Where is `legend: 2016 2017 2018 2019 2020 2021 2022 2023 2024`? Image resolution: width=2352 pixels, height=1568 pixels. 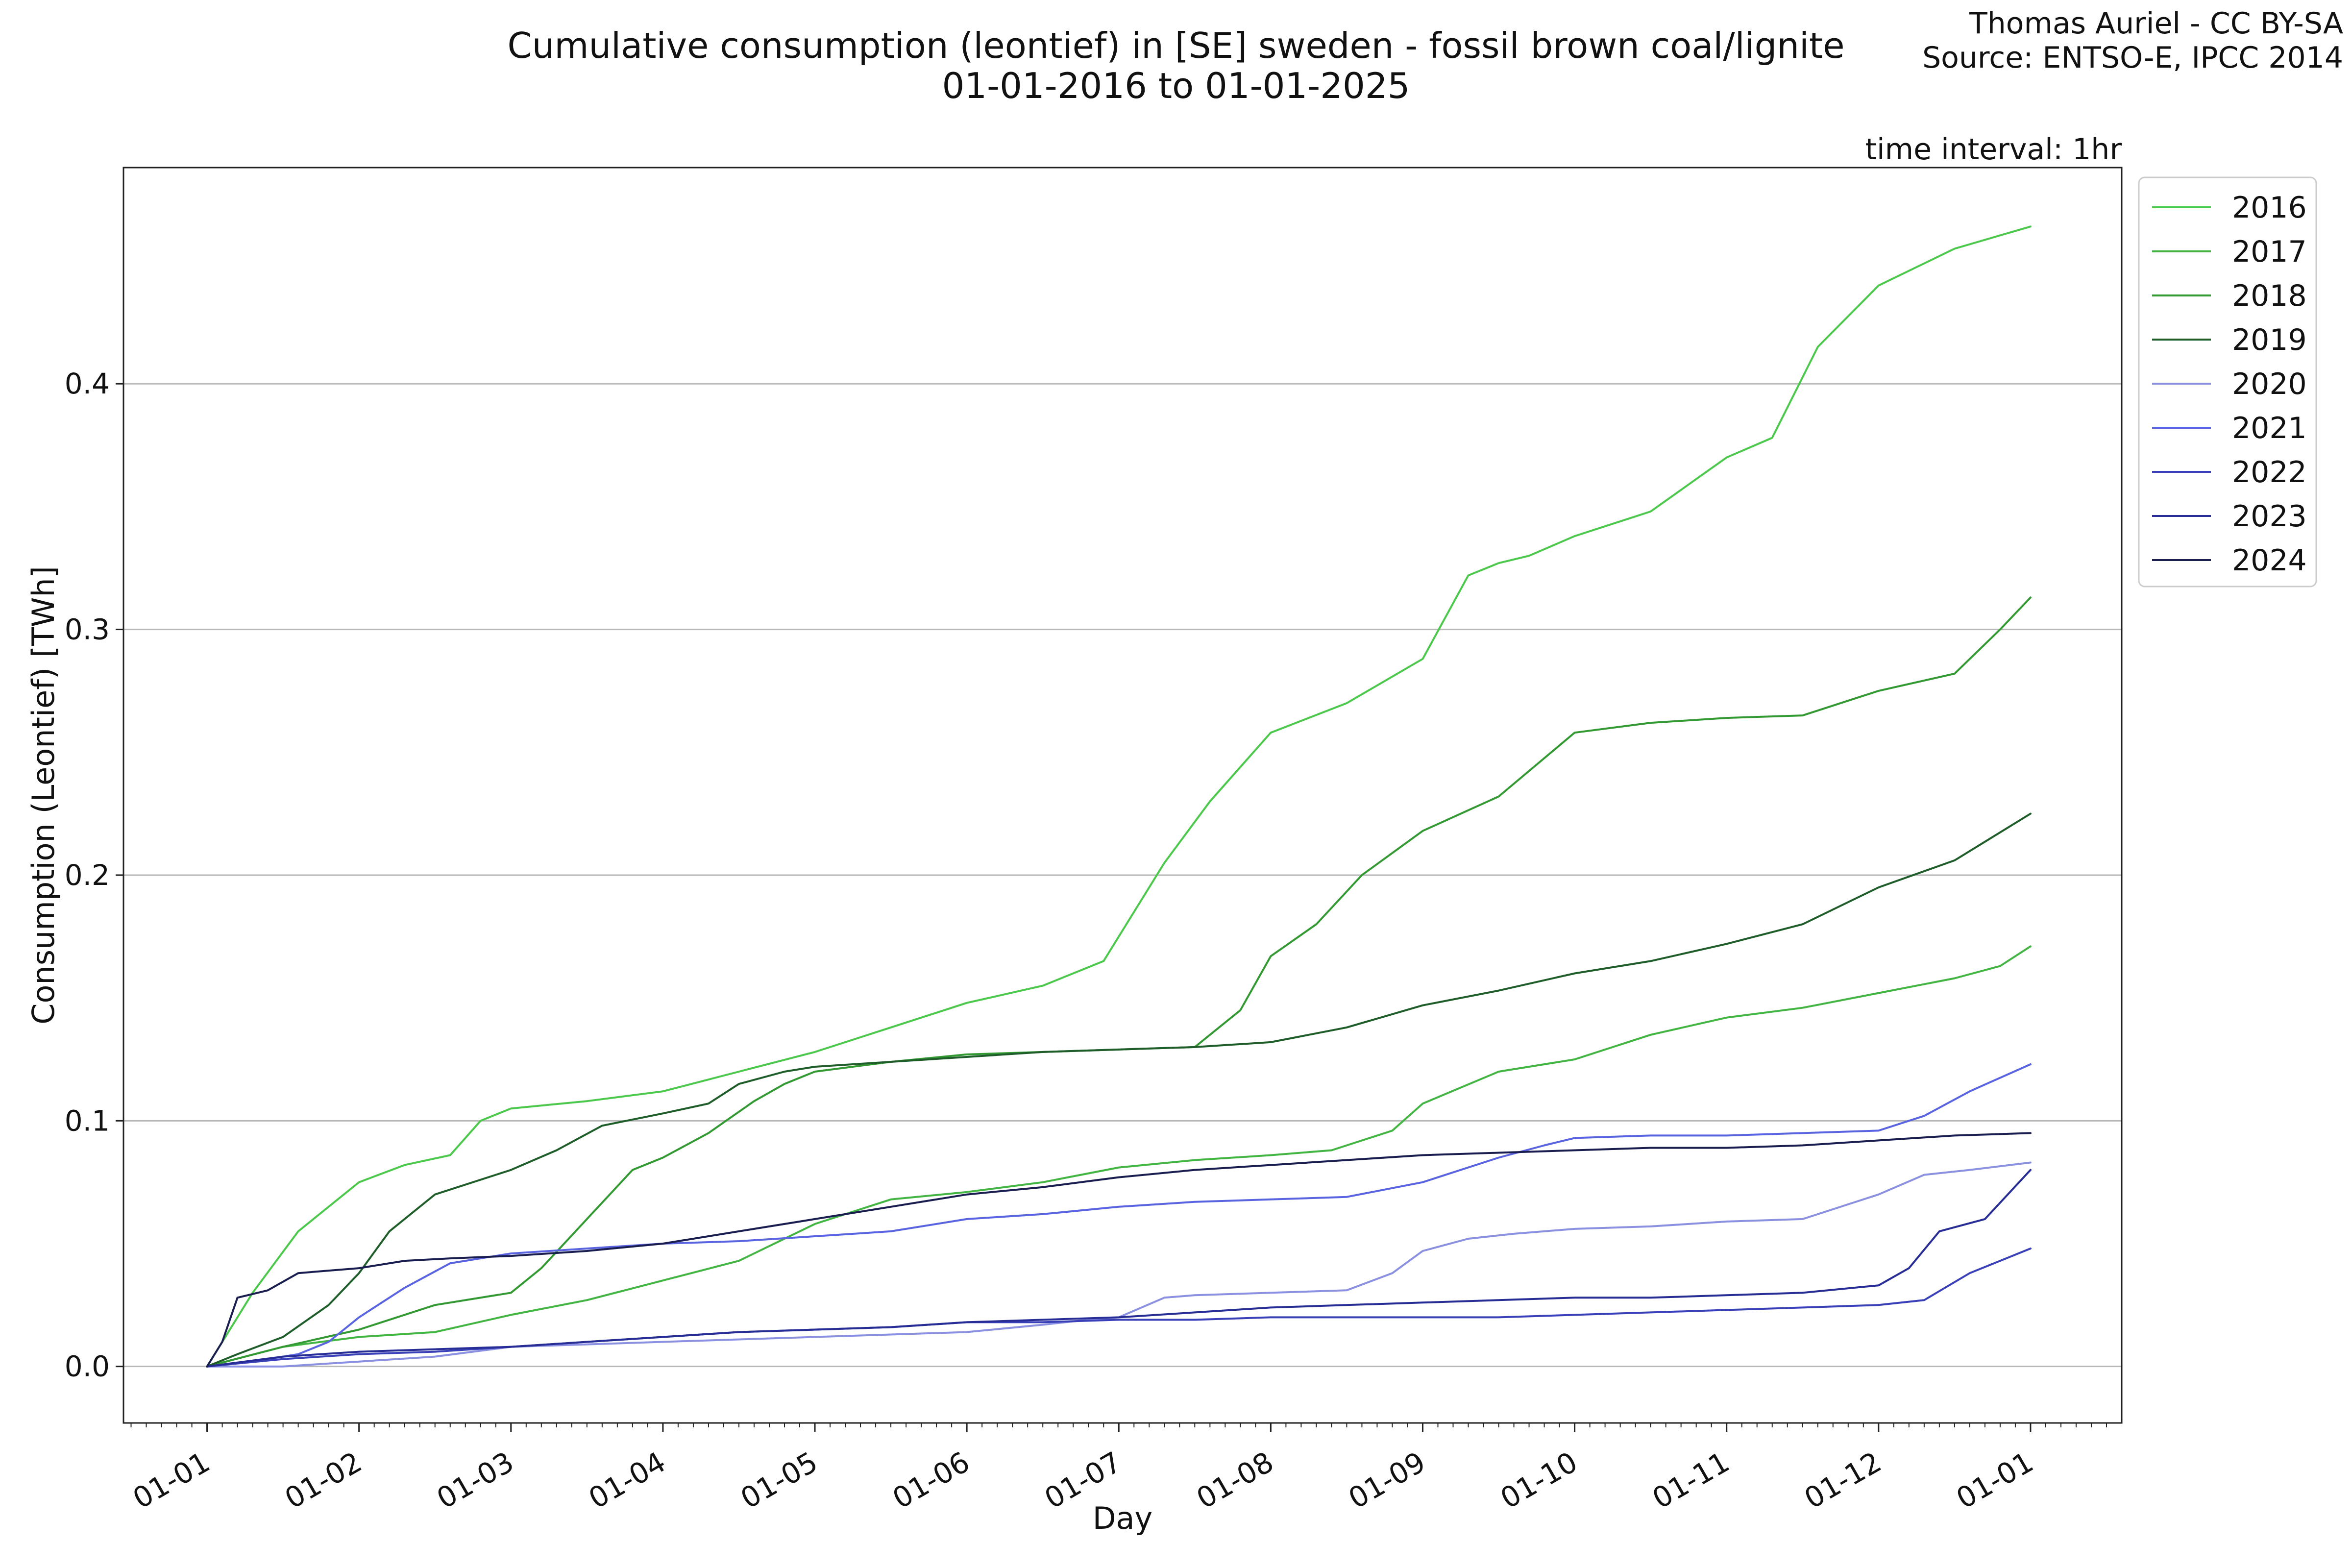 legend: 2016 2017 2018 2019 2020 2021 2022 2023 2024 is located at coordinates (2227, 382).